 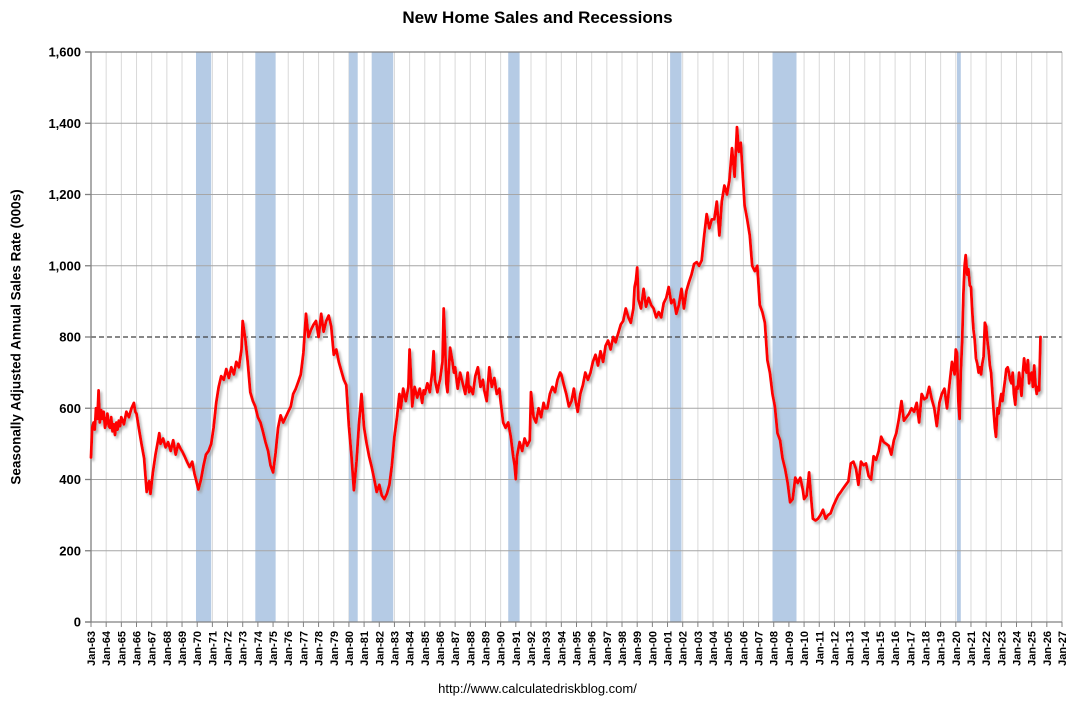 I want to click on x-tick-label: Jan-26, so click(x=1048, y=648).